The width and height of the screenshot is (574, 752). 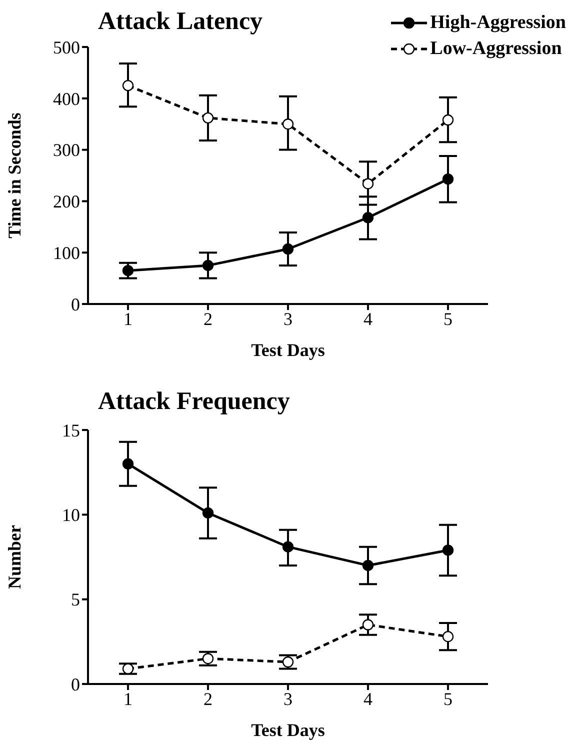 I want to click on y-axis-title: Time in Seconds, so click(x=14, y=175).